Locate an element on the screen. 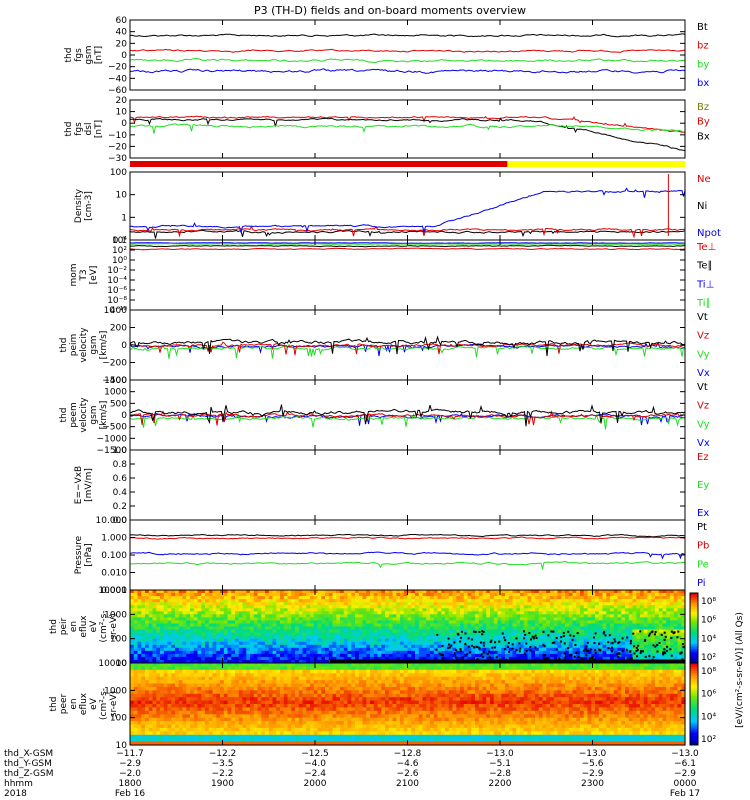 The width and height of the screenshot is (750, 800). series-pi is located at coordinates (407, 555).